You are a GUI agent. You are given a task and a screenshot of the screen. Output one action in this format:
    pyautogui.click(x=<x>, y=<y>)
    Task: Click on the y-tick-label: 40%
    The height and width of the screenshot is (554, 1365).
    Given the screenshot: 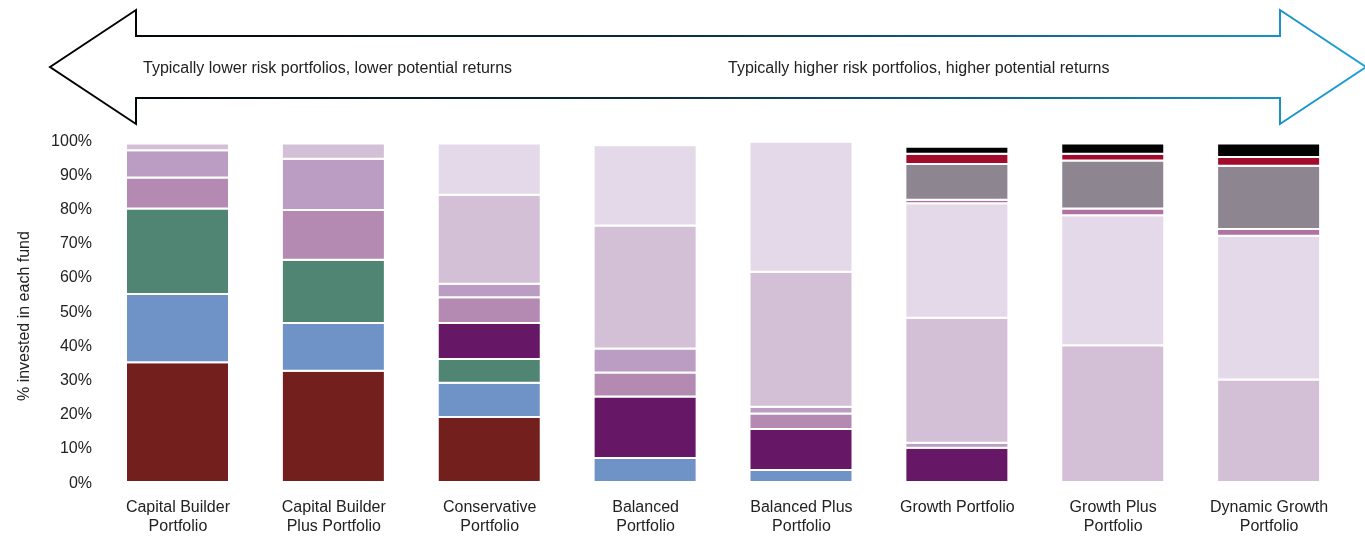 What is the action you would take?
    pyautogui.click(x=75, y=345)
    